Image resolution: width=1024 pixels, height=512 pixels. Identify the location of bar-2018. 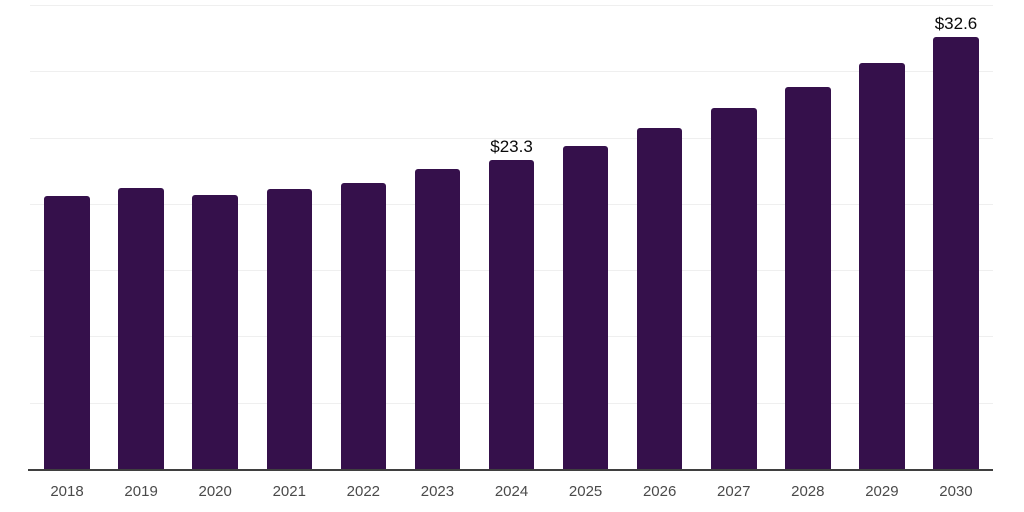
(67, 332).